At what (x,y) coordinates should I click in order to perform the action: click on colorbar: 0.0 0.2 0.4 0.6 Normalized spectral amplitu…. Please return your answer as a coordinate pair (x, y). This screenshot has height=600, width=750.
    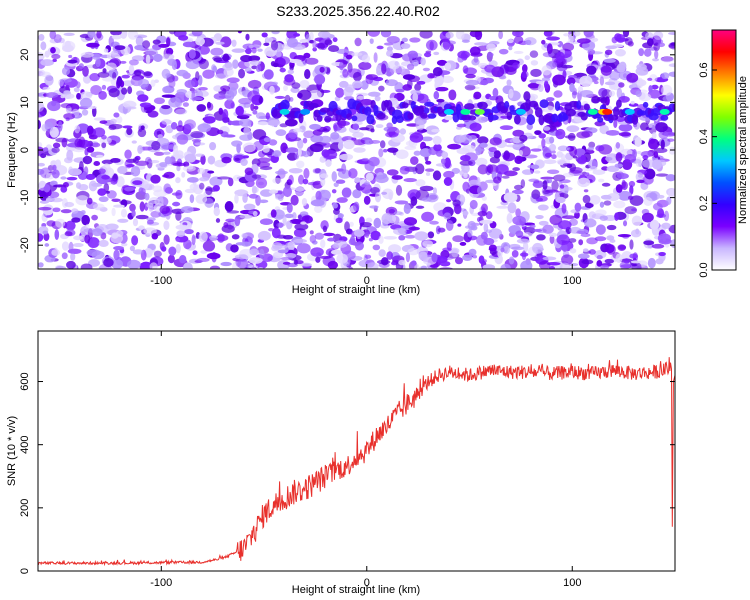
    Looking at the image, I should click on (723, 153).